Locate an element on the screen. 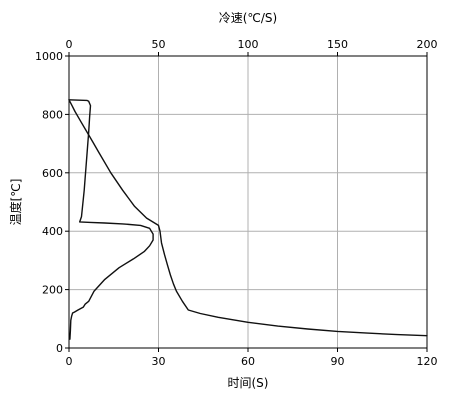 The height and width of the screenshot is (400, 453). x-tick-label: 90 is located at coordinates (338, 361).